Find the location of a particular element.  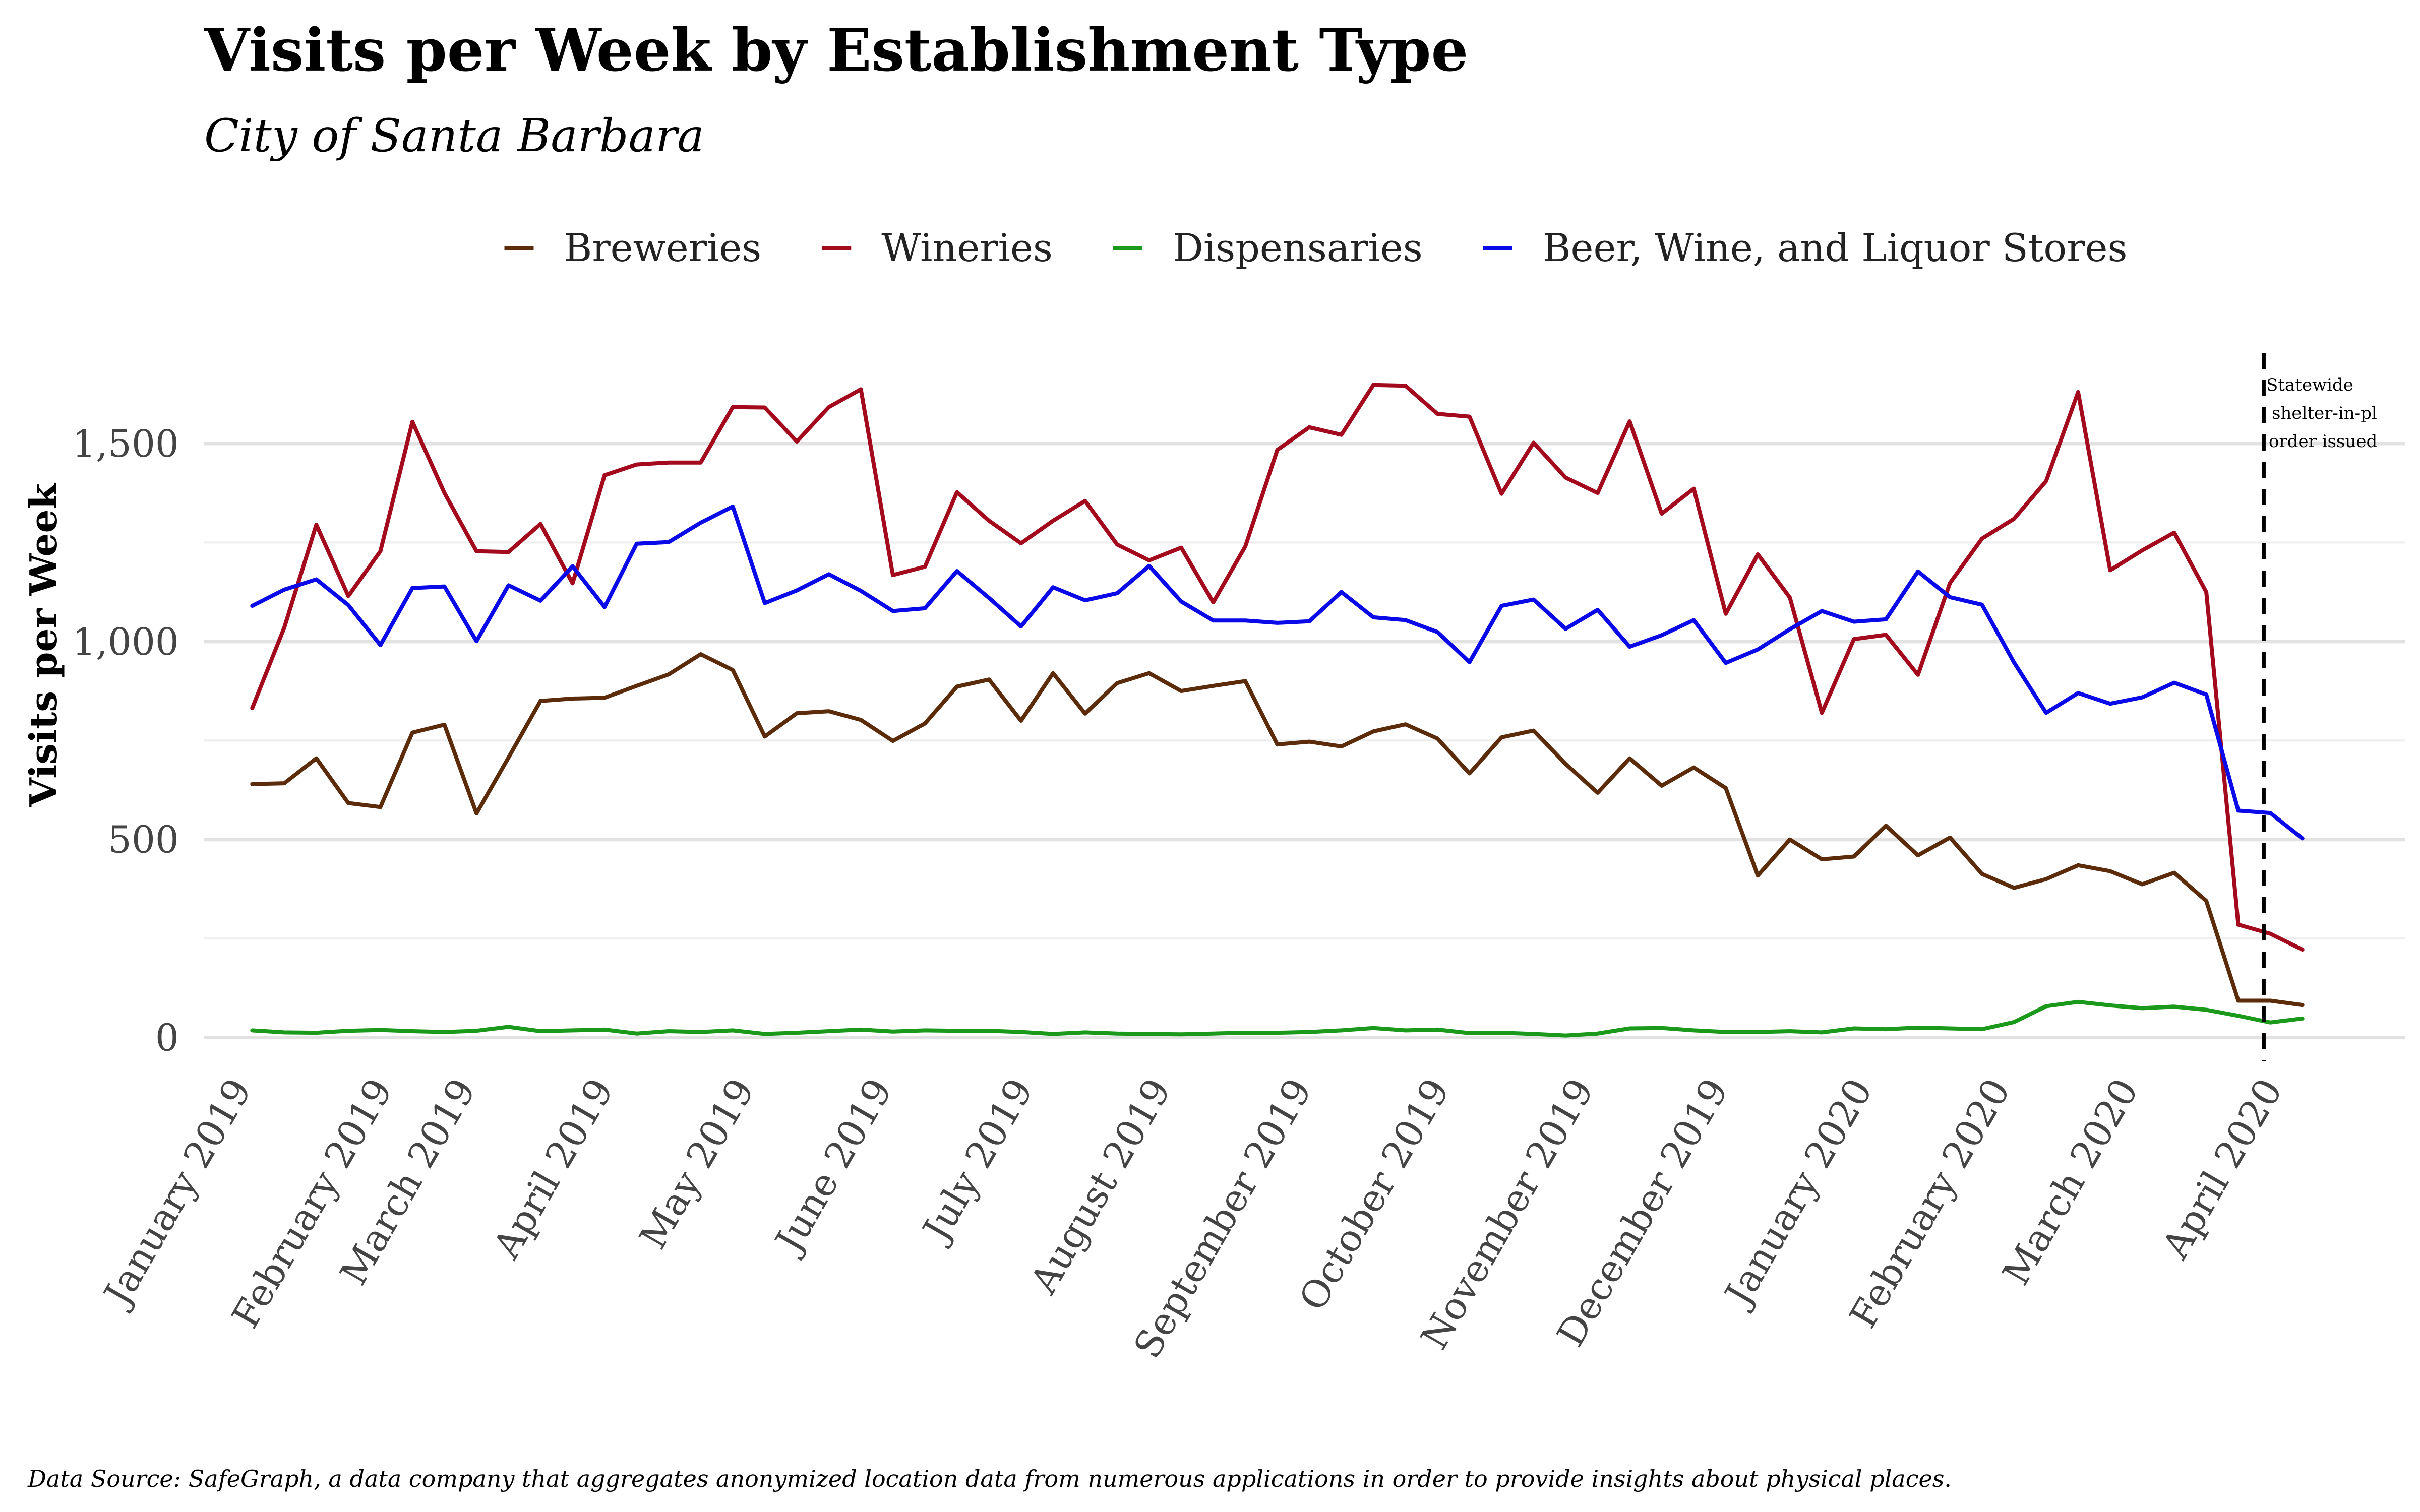

y-axis-label: Visits per Week is located at coordinates (44, 644).